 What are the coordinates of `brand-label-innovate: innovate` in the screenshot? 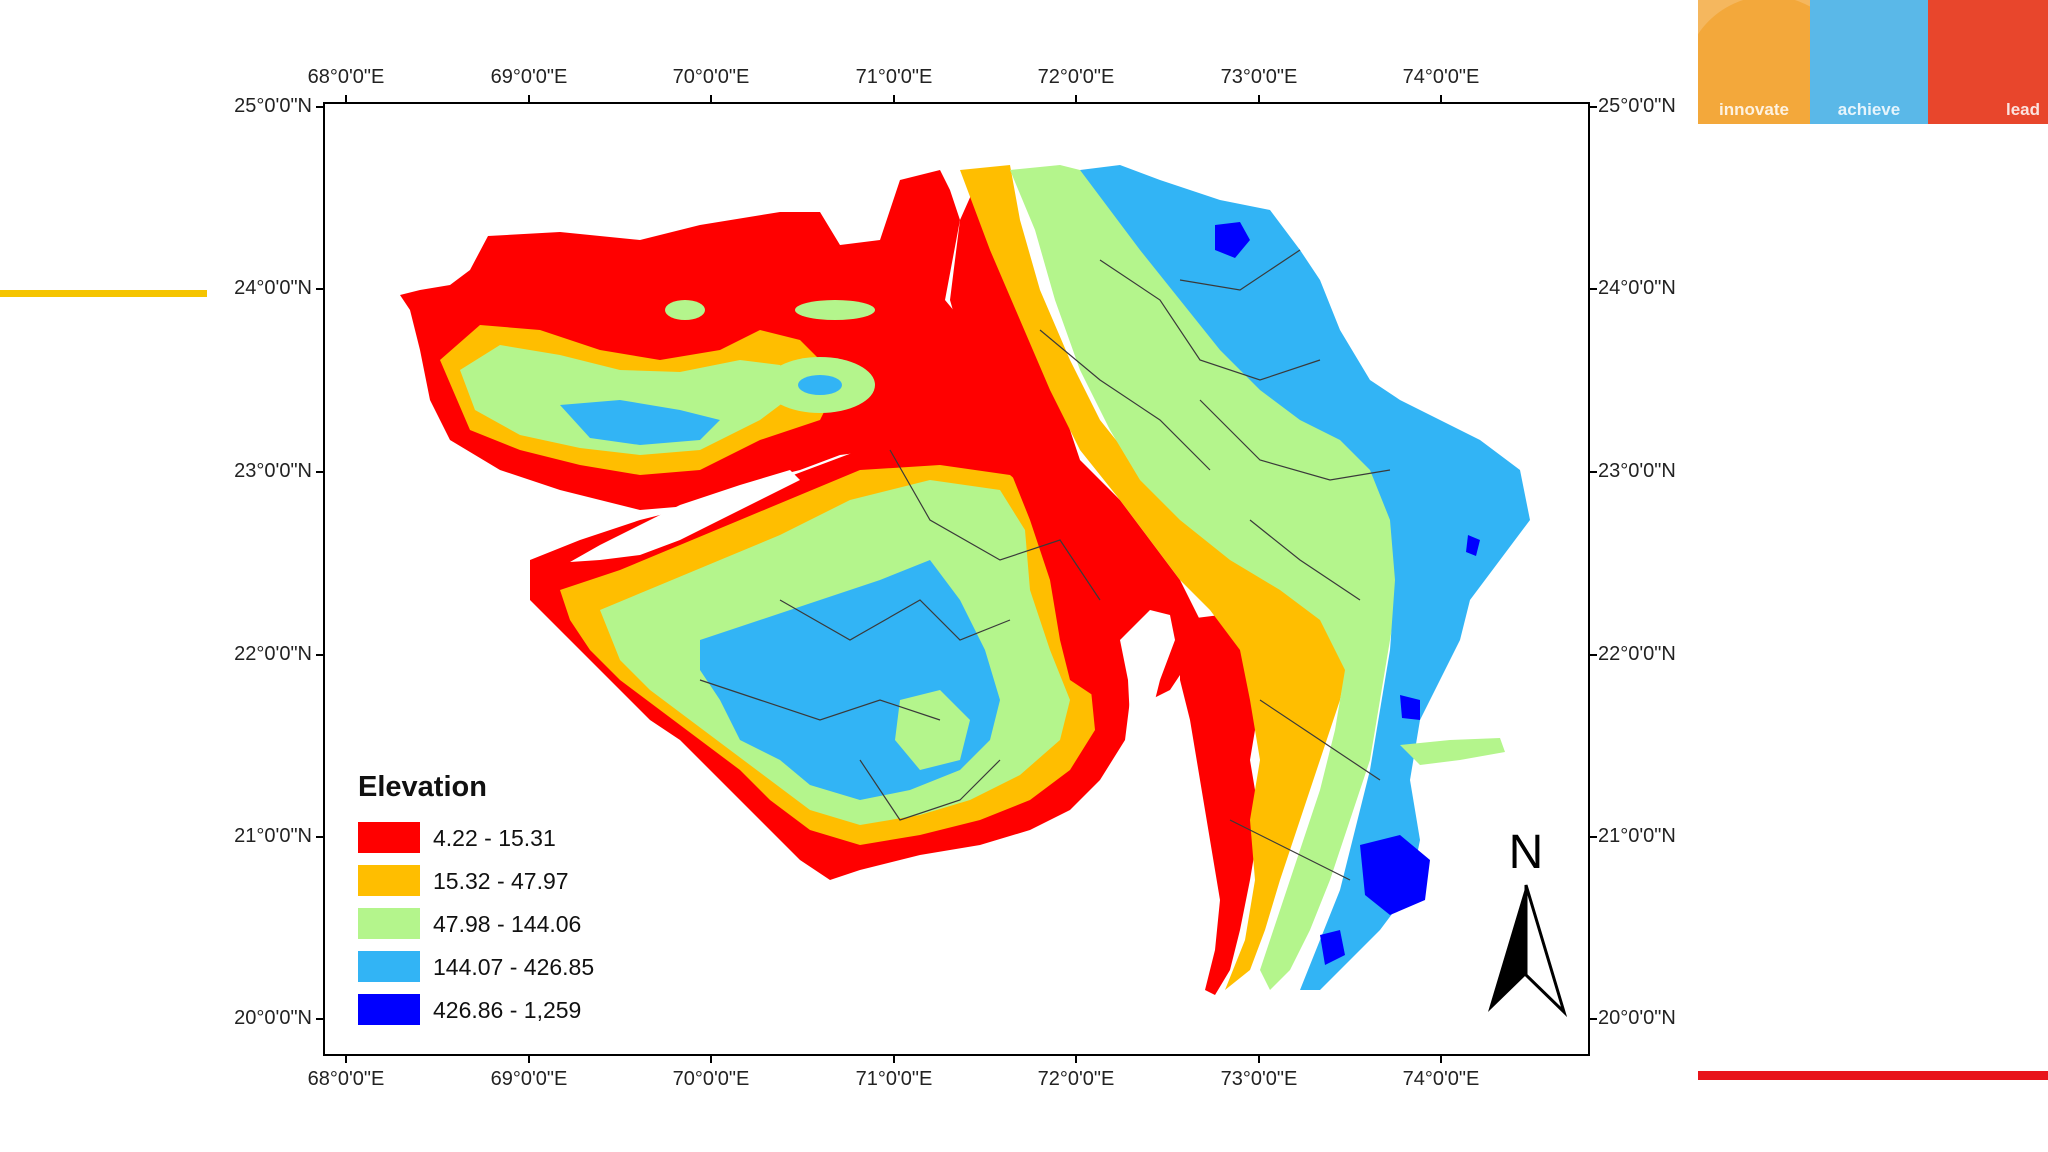 It's located at (1754, 109).